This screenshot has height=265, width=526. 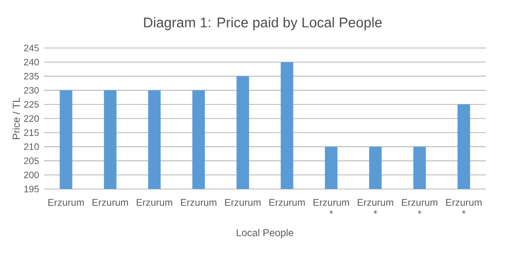 I want to click on y-tick-label: 235, so click(x=31, y=76).